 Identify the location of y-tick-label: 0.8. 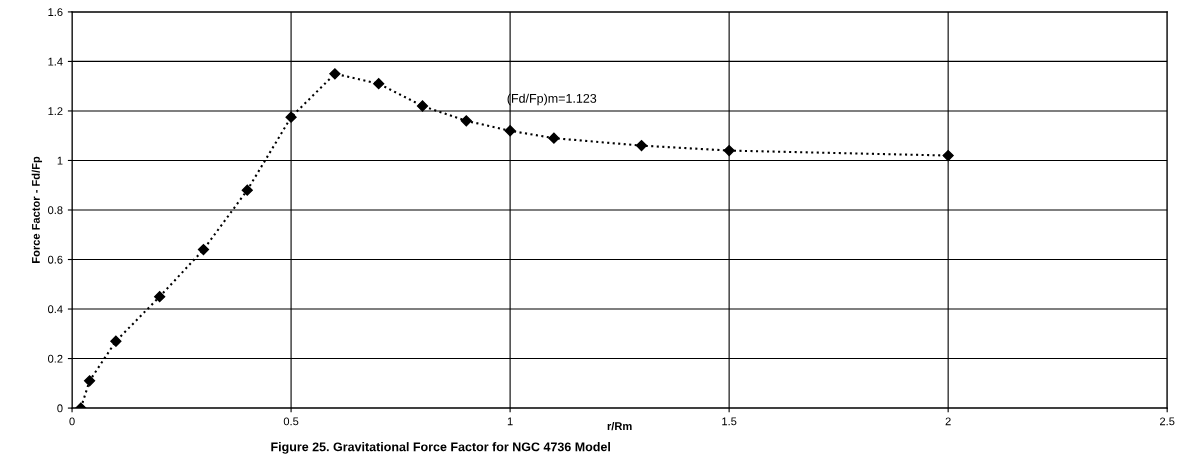
(55, 210).